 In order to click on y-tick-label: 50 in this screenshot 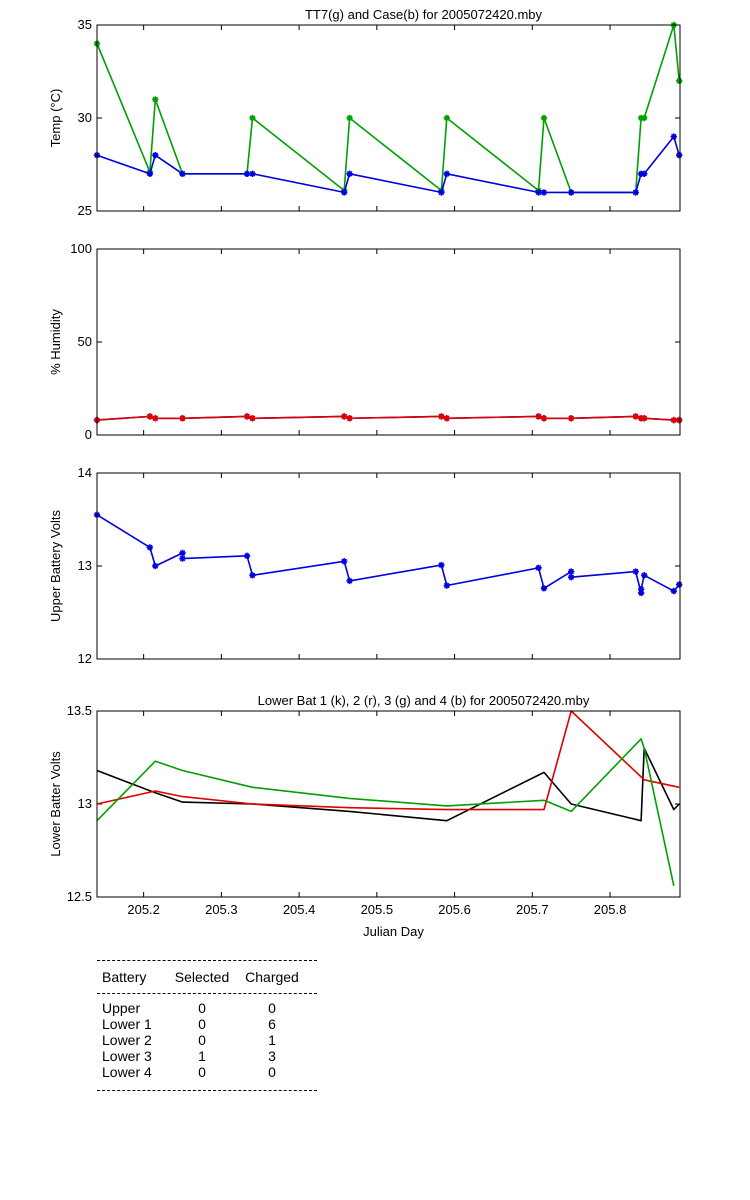, I will do `click(85, 341)`.